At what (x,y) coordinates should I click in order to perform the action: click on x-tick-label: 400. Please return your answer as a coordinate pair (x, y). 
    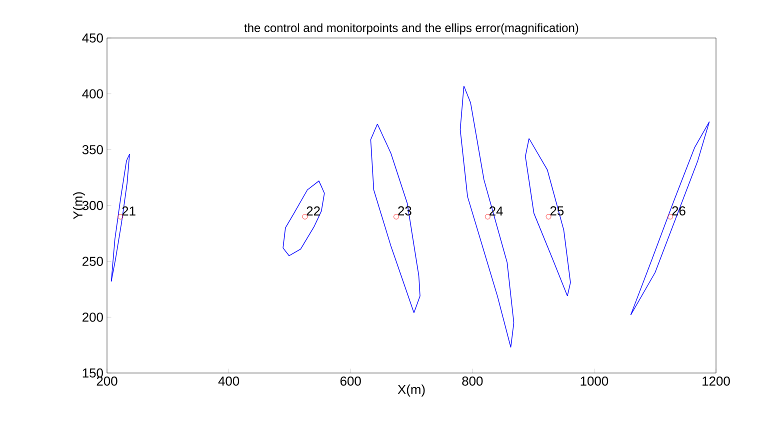
    Looking at the image, I should click on (229, 381).